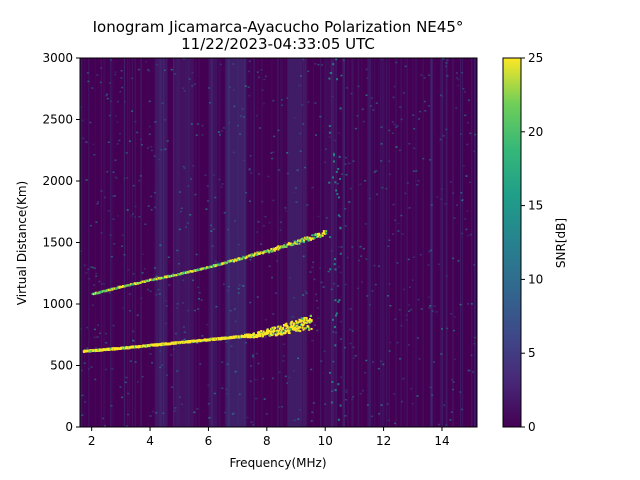  What do you see at coordinates (22, 243) in the screenshot?
I see `y-axis-label: Virtual Distance(Km)` at bounding box center [22, 243].